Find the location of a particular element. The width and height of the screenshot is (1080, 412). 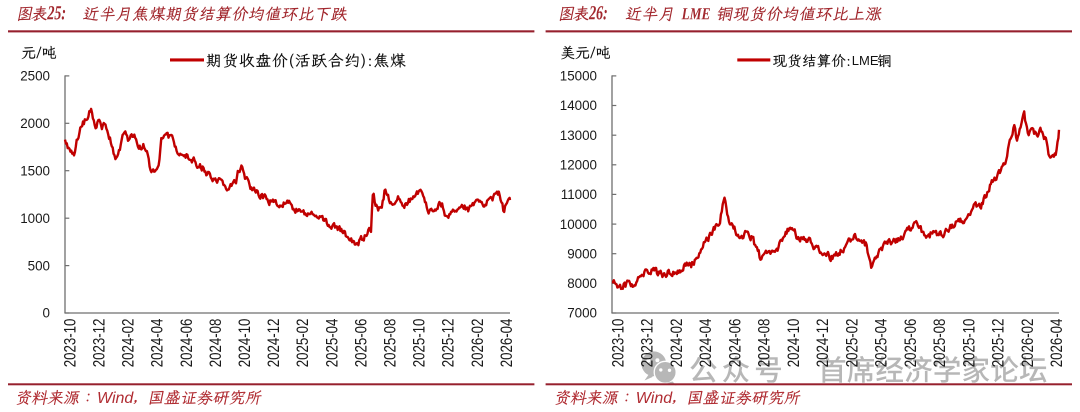

svg-text: 9000 is located at coordinates (582, 253).